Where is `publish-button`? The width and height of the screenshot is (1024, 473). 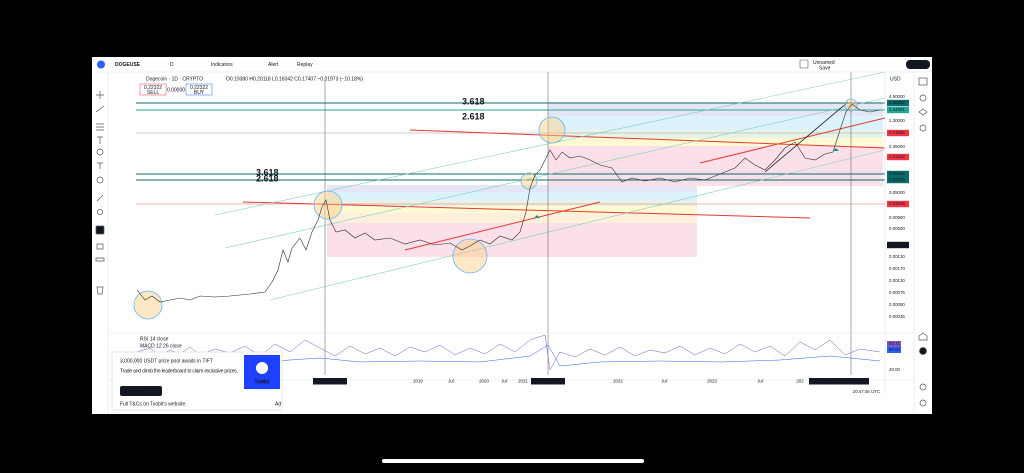 publish-button is located at coordinates (918, 64).